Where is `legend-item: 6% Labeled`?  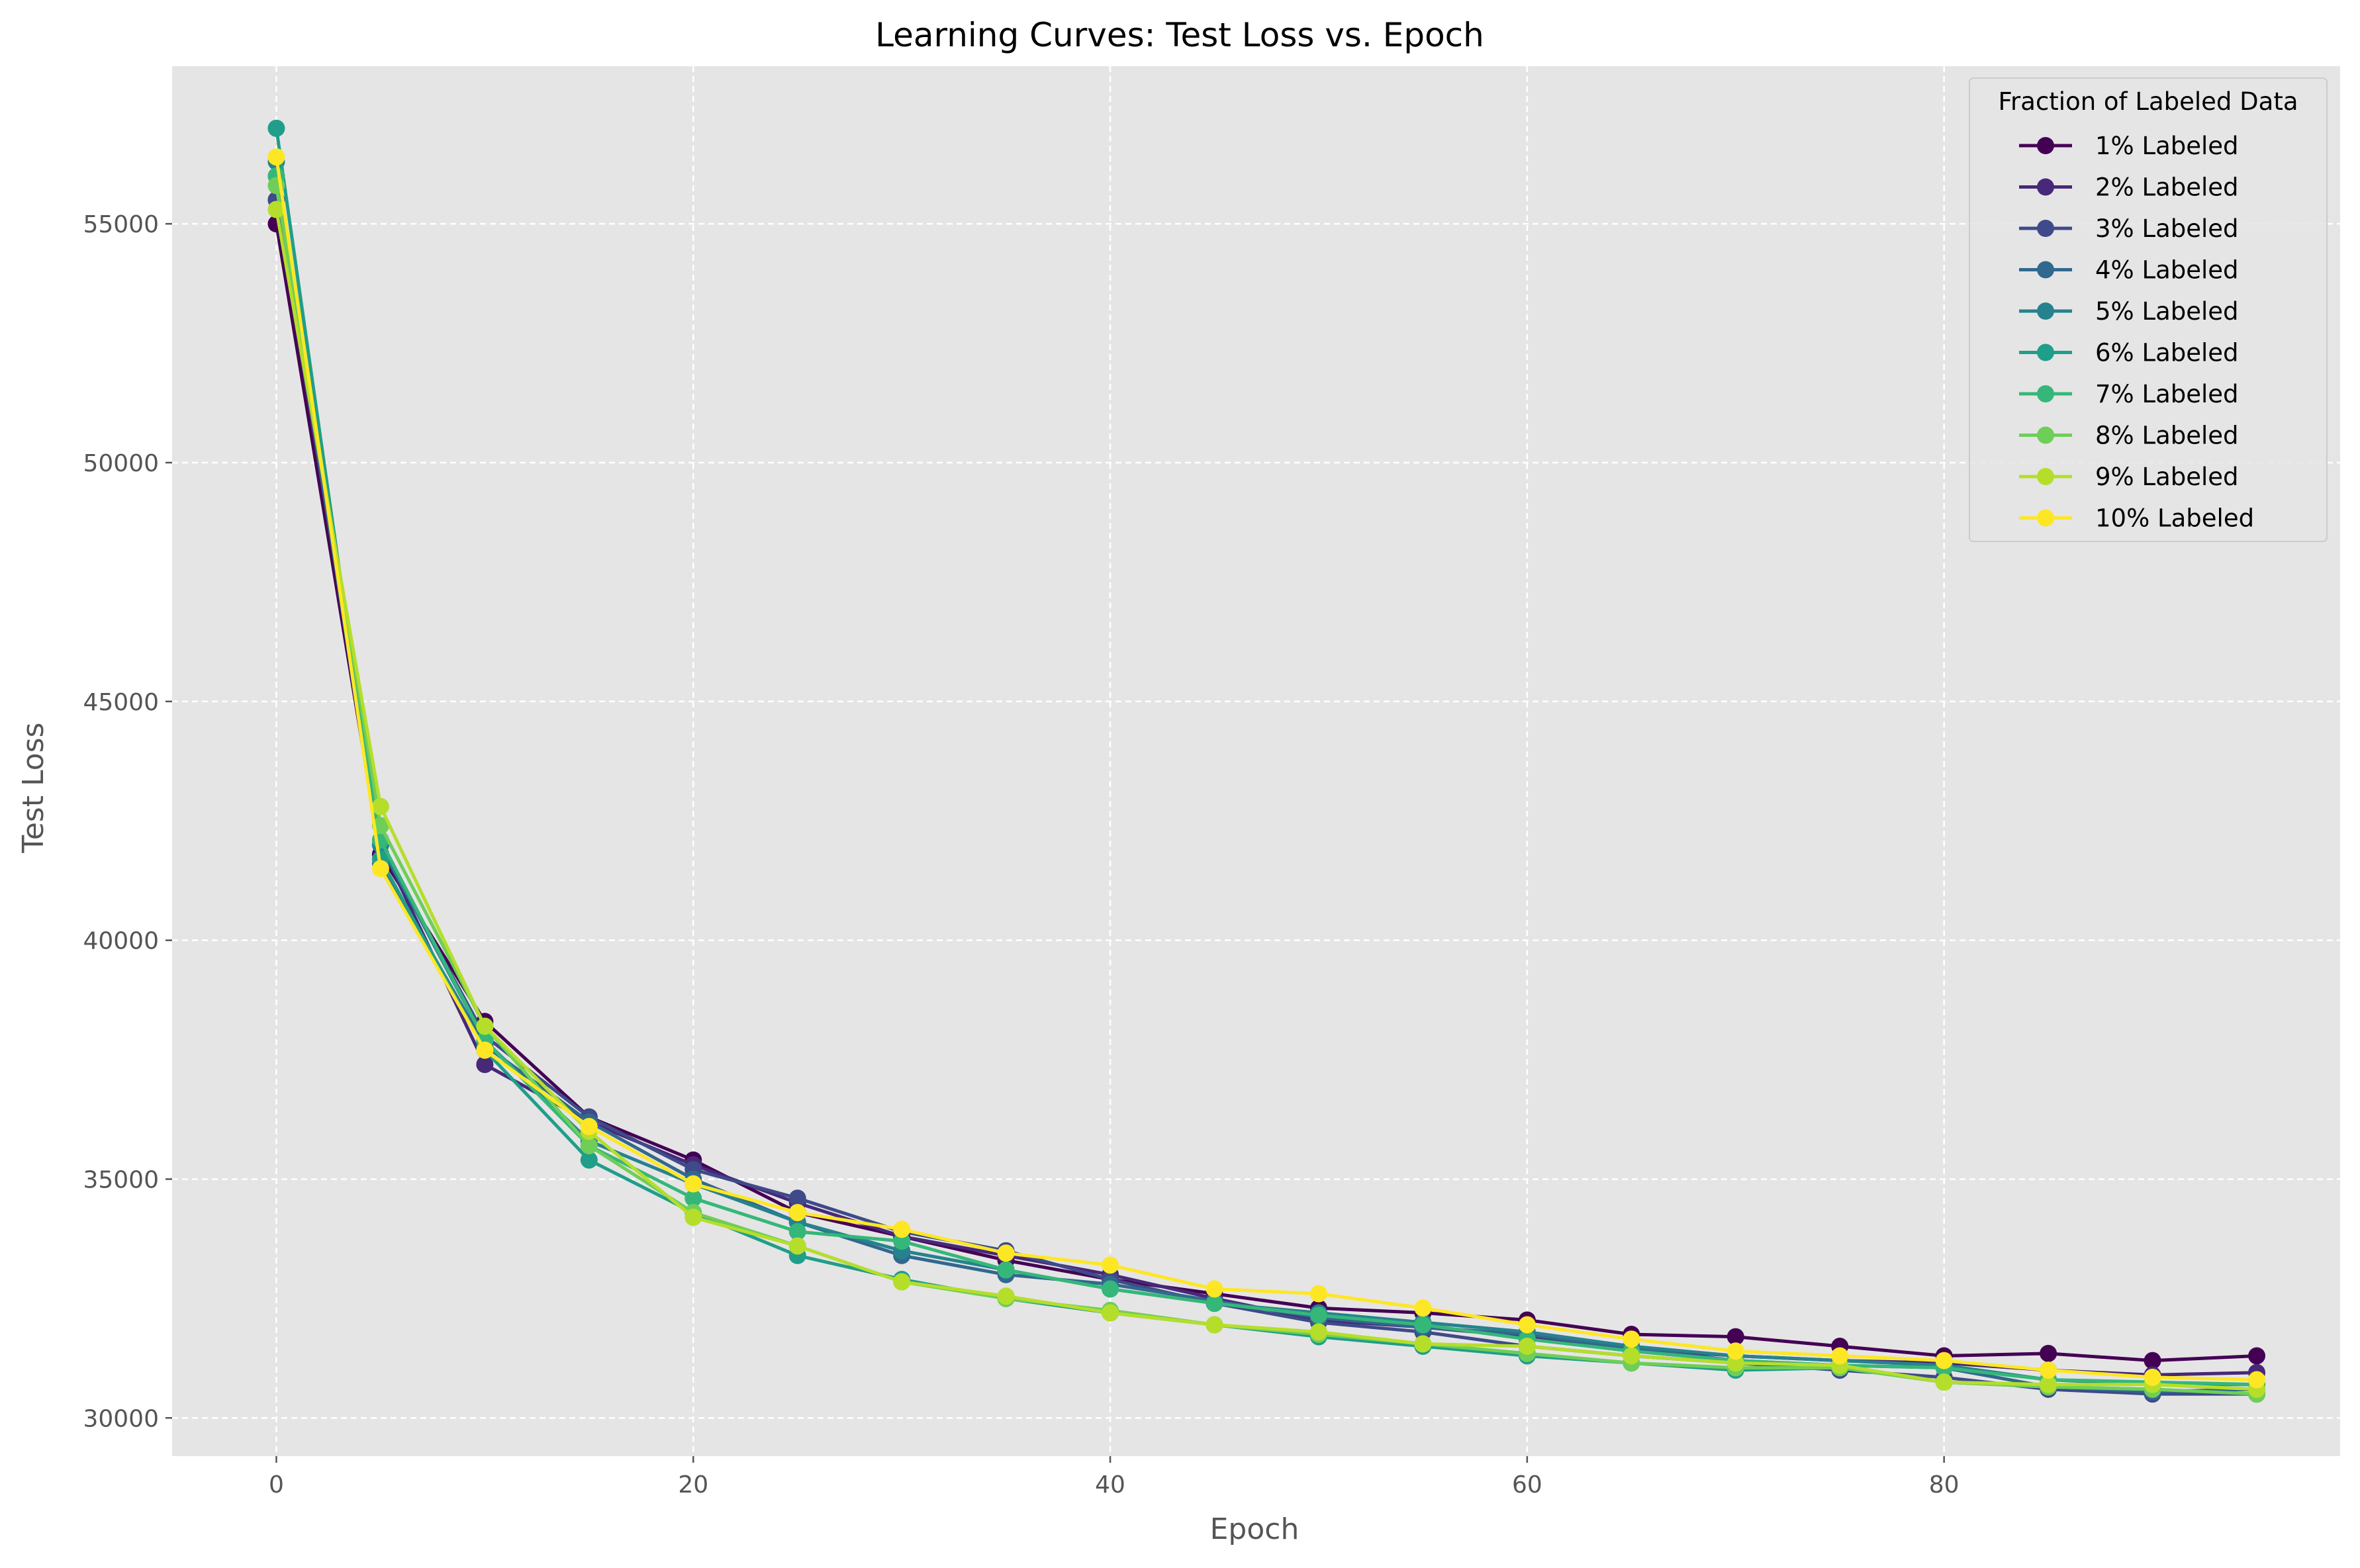 legend-item: 6% Labeled is located at coordinates (2129, 353).